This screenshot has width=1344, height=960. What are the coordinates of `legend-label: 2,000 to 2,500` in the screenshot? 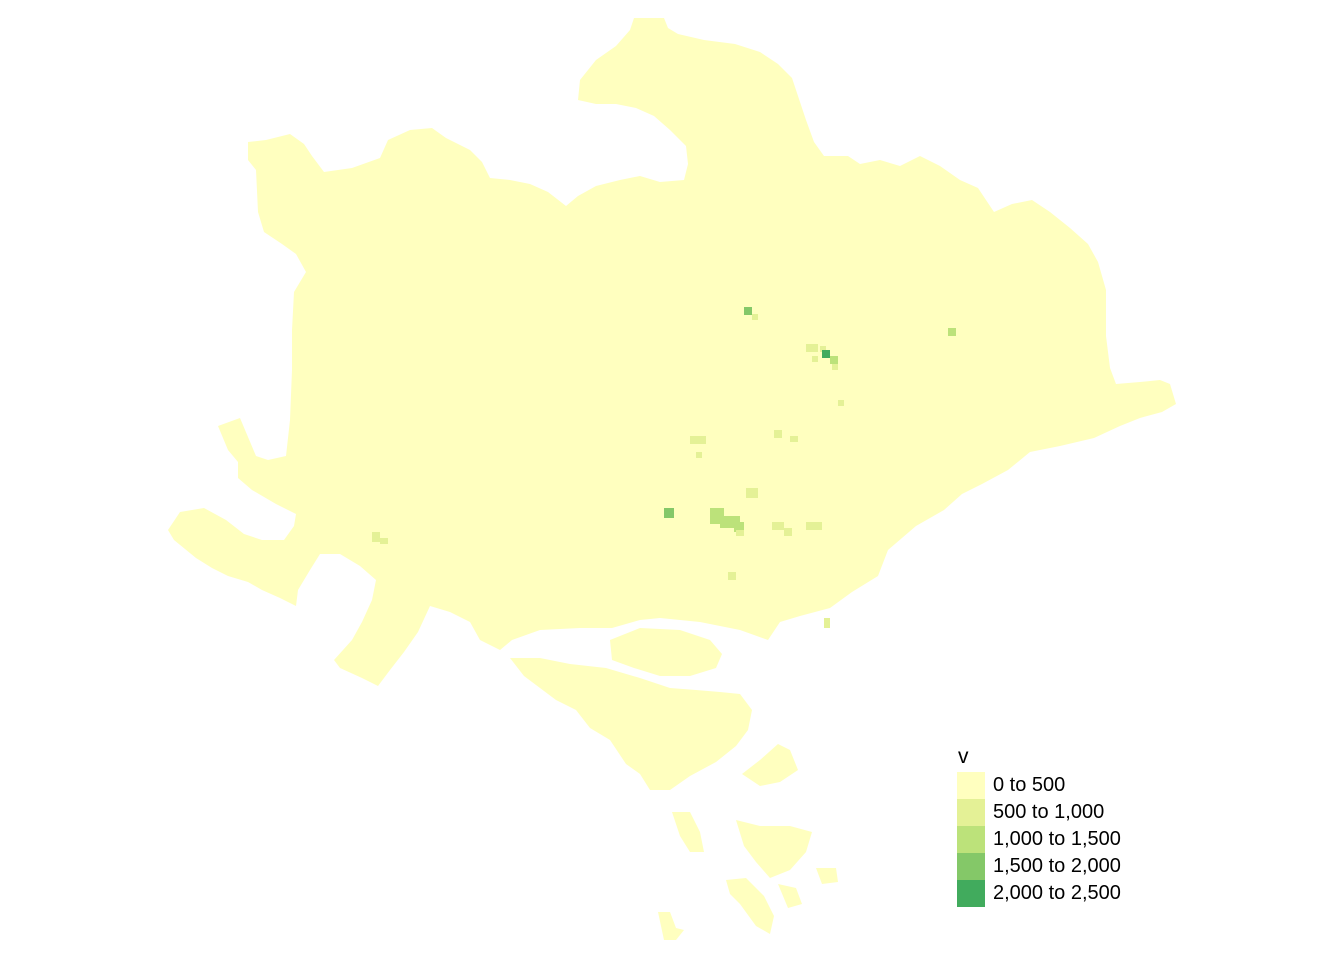 It's located at (1057, 893).